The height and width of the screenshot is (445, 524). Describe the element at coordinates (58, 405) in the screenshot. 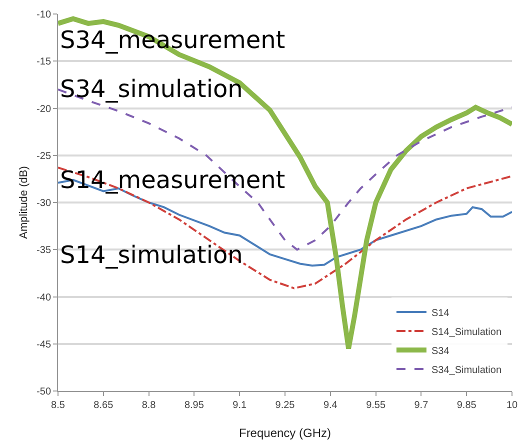

I see `x-tick-label: 8.5` at that location.